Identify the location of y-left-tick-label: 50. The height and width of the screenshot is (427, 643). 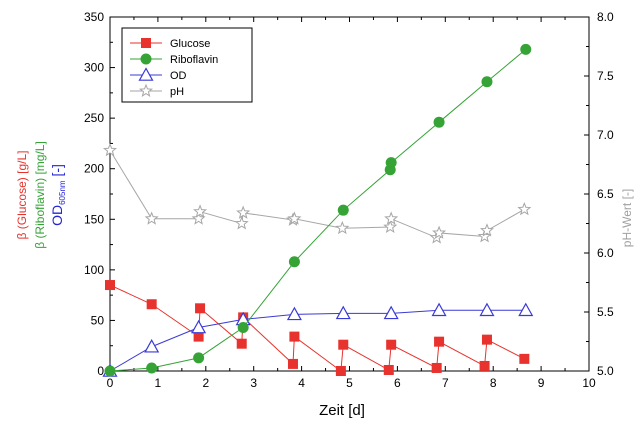
(98, 320).